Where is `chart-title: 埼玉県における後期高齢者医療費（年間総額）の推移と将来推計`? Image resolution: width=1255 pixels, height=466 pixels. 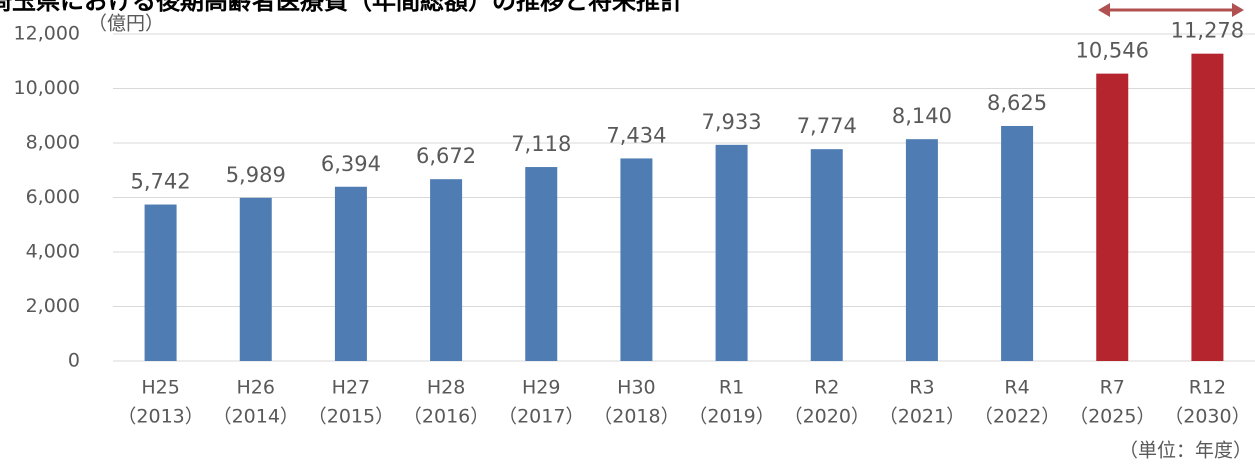
chart-title: 埼玉県における後期高齢者医療費（年間総額）の推移と将来推計 is located at coordinates (342, 7).